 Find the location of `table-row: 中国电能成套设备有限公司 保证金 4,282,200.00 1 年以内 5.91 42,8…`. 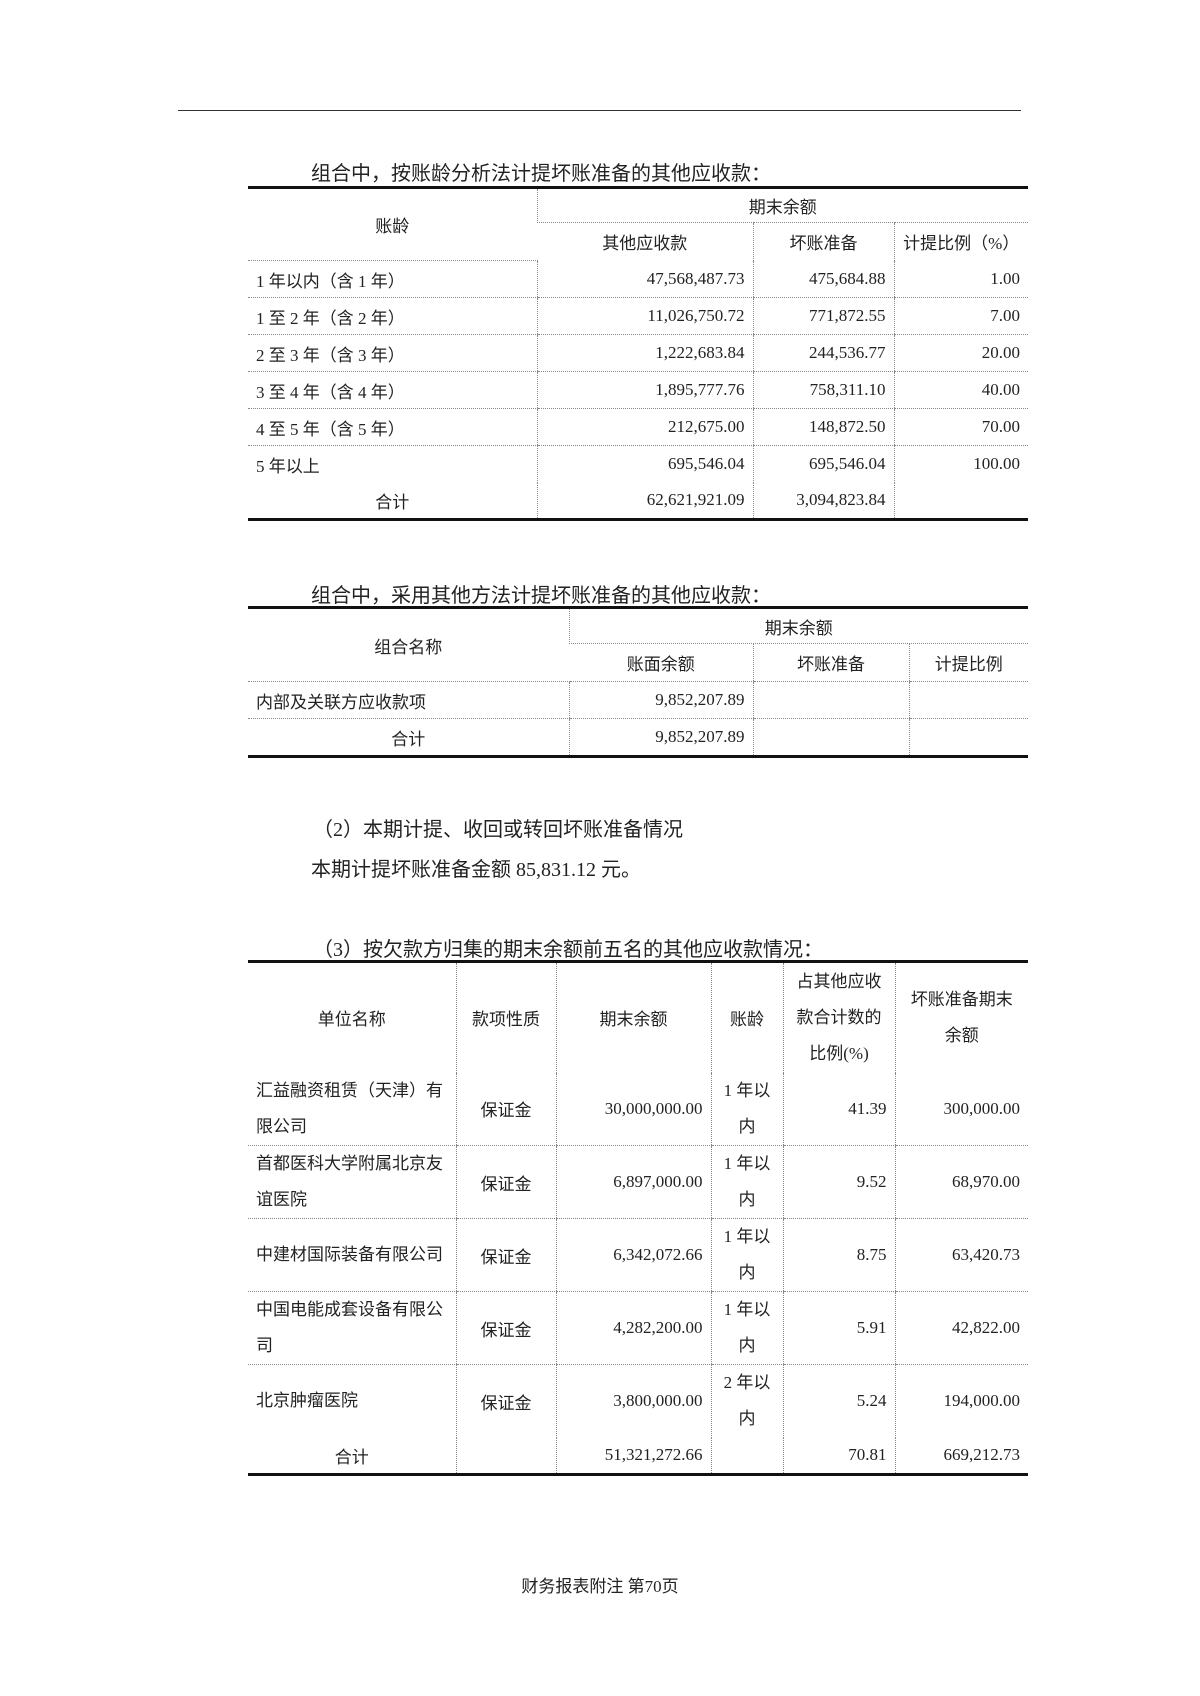

table-row: 中国电能成套设备有限公司 保证金 4,282,200.00 1 年以内 5.91 42,8… is located at coordinates (638, 1328).